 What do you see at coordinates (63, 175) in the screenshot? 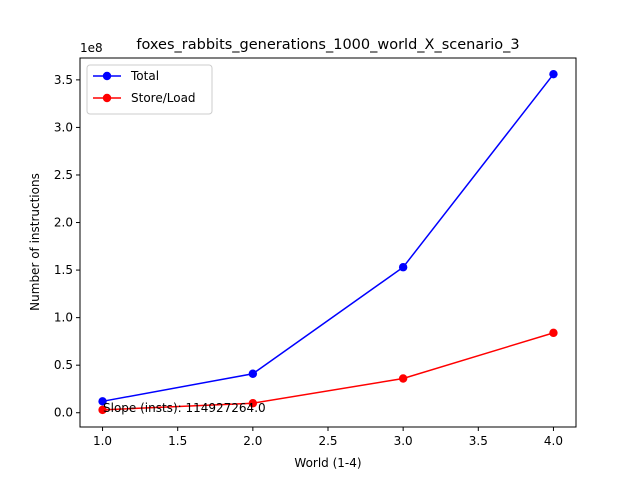
I see `y-tick-label: 2.5` at bounding box center [63, 175].